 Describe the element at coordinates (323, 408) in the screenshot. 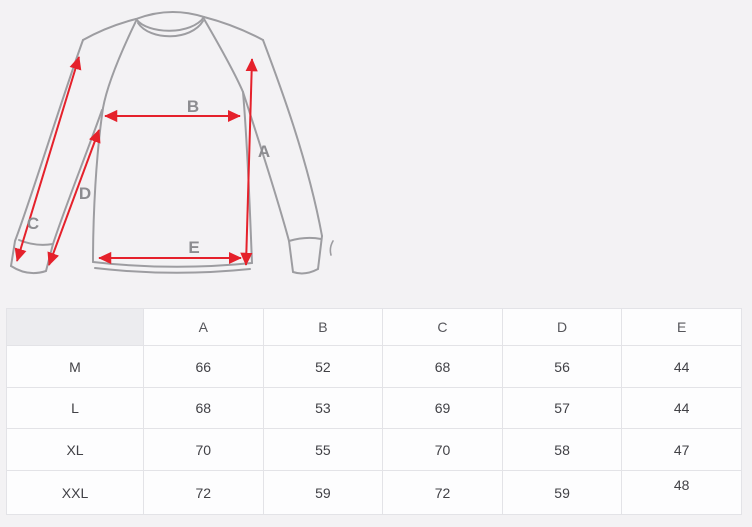

I see `size-cell: 53` at that location.